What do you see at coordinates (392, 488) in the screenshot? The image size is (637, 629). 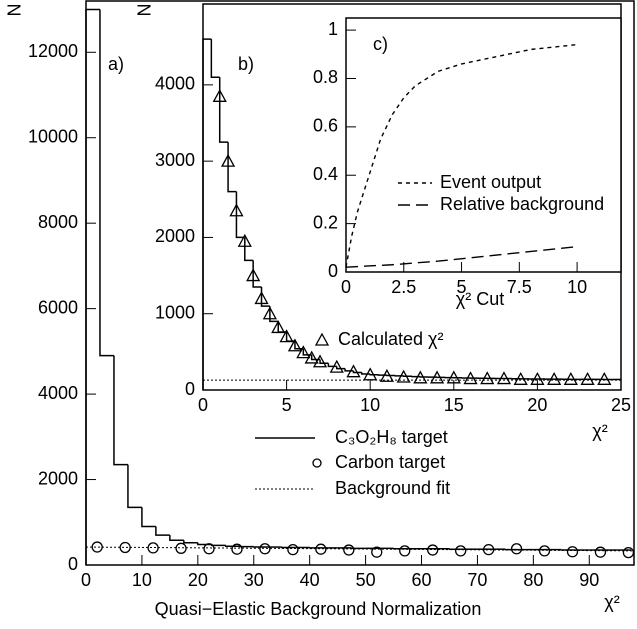 I see `legend-label: Background fit` at bounding box center [392, 488].